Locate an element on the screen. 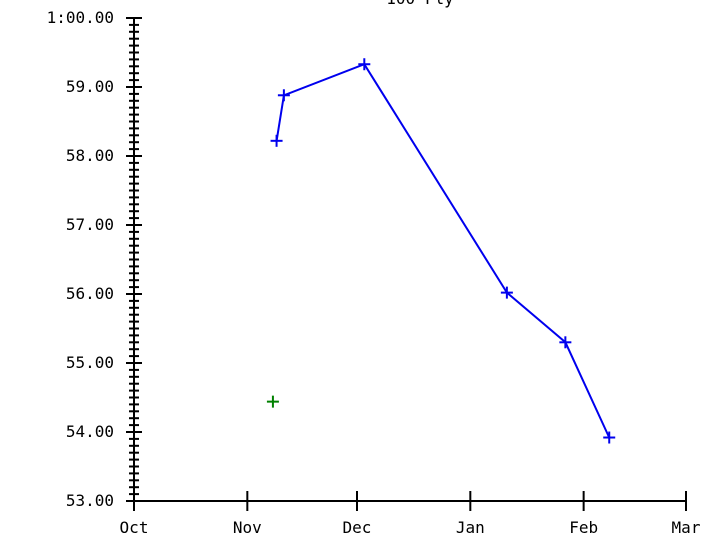 The height and width of the screenshot is (536, 704). y-tick-label: 56.00 is located at coordinates (90, 293).